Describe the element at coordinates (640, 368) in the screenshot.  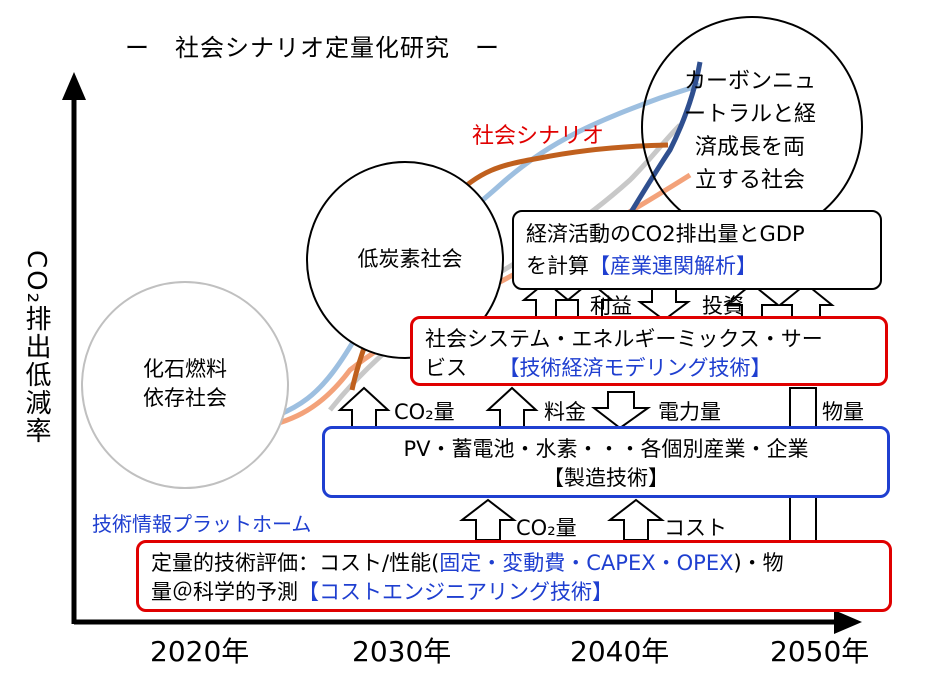
I see `social-system-method: 【技術経済モデリング技術】` at that location.